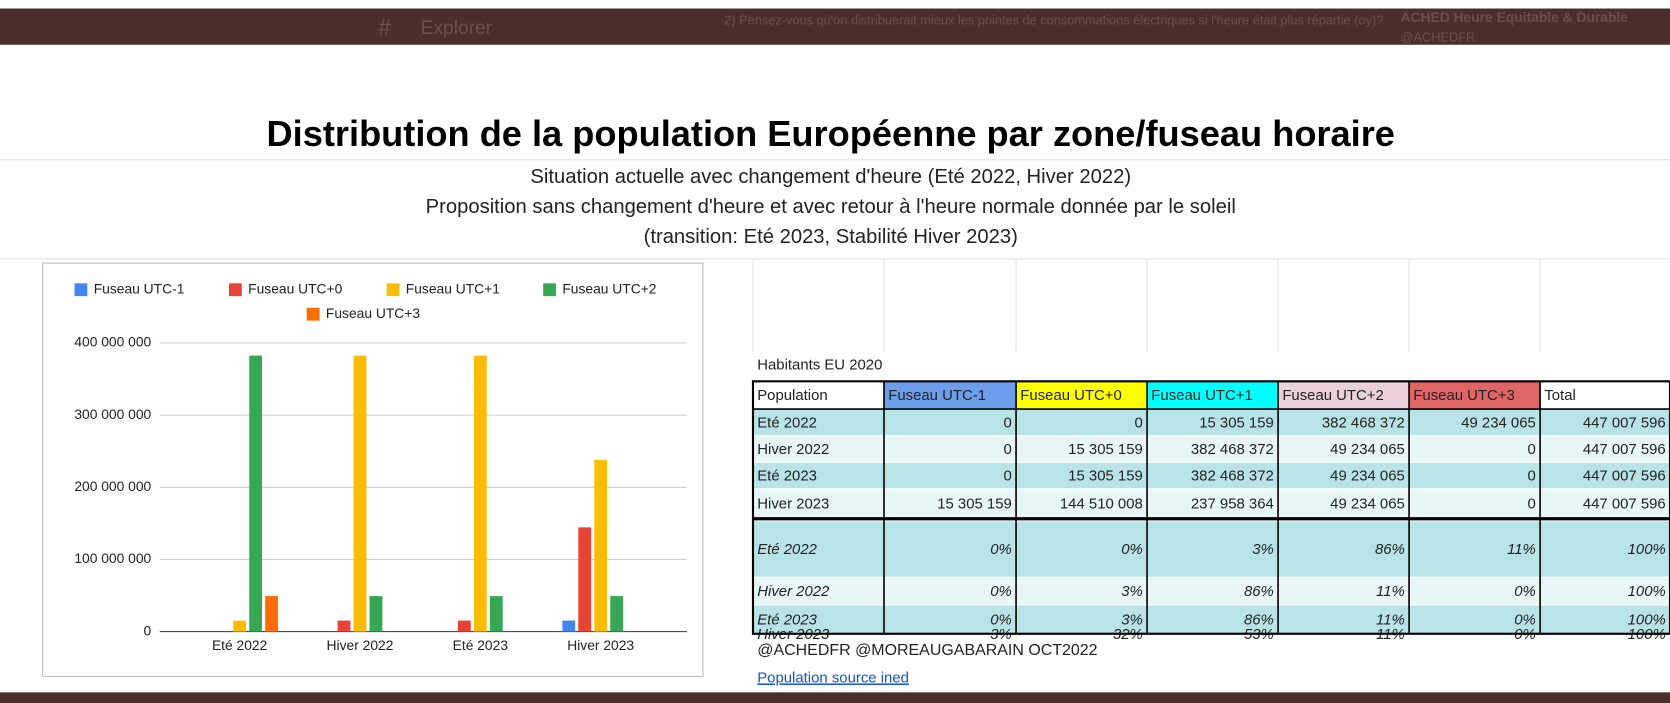 The height and width of the screenshot is (703, 1670). What do you see at coordinates (1463, 396) in the screenshot?
I see `header-text: Fuseau UTC+3` at bounding box center [1463, 396].